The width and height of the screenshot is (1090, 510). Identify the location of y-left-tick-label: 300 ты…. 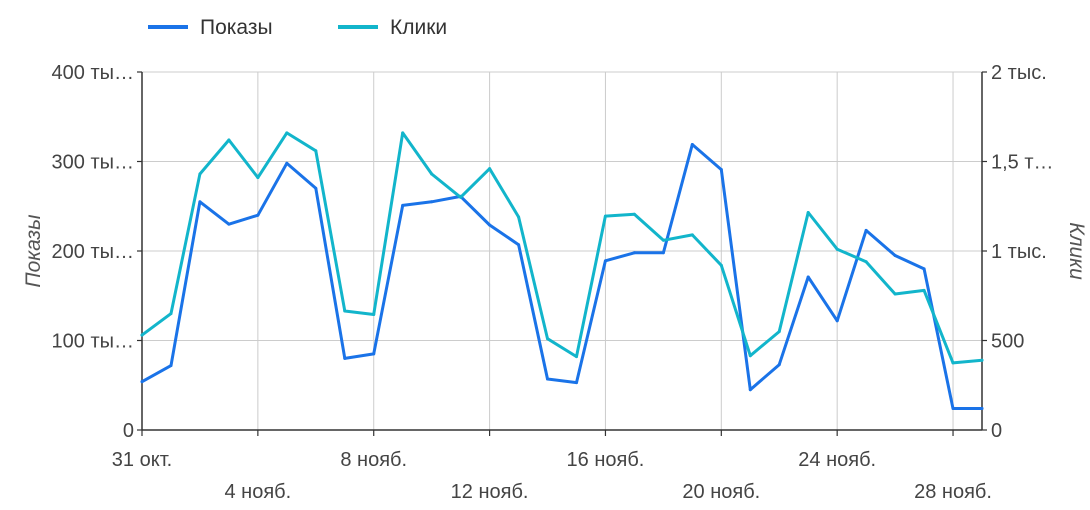
(93, 163).